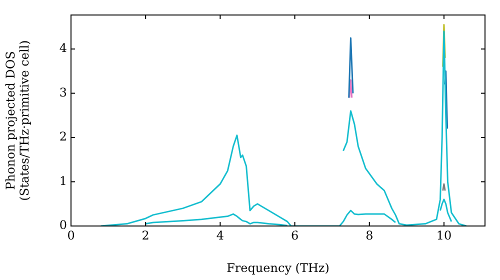 This screenshot has height=280, width=500. I want to click on x-tick-label: 2, so click(146, 235).